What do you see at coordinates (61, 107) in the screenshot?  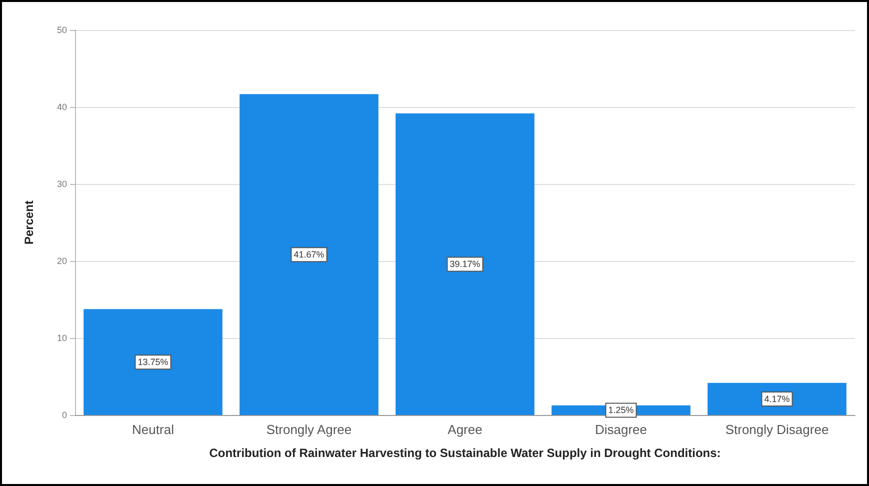 I see `y-tick-label: 40` at bounding box center [61, 107].